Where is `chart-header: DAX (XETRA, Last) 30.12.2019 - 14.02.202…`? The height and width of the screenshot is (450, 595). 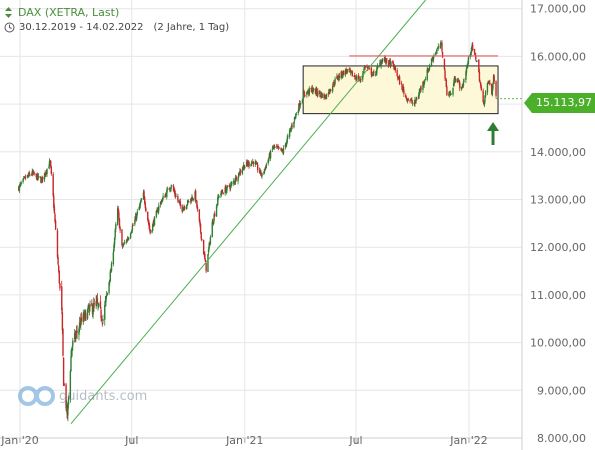
chart-header: DAX (XETRA, Last) 30.12.2019 - 14.02.202… is located at coordinates (116, 20).